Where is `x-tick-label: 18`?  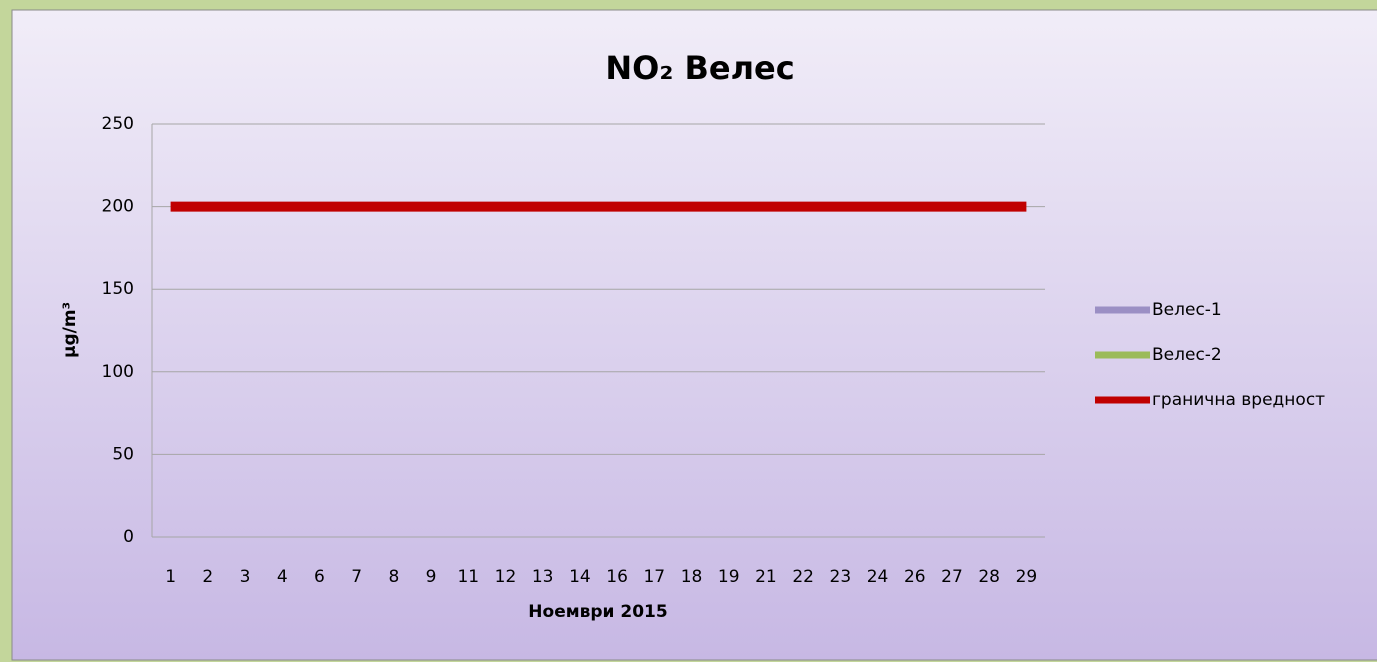 x-tick-label: 18 is located at coordinates (692, 577).